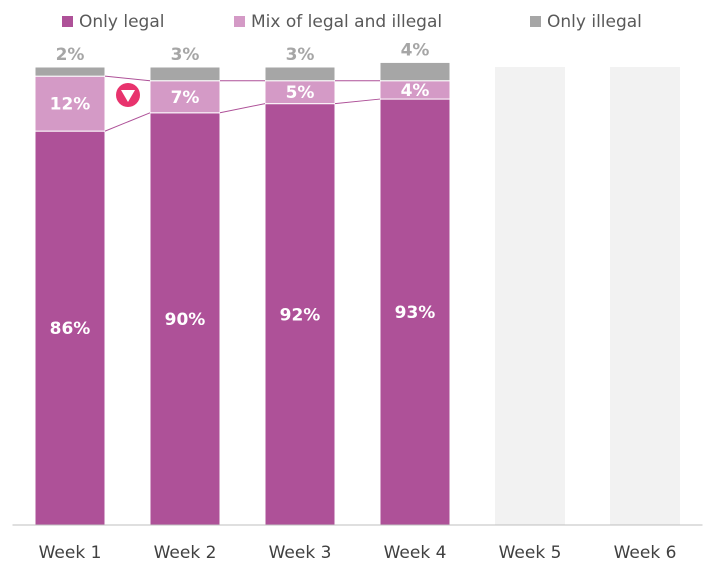 Image resolution: width=704 pixels, height=569 pixels. I want to click on x-tick-label: Week 2, so click(185, 553).